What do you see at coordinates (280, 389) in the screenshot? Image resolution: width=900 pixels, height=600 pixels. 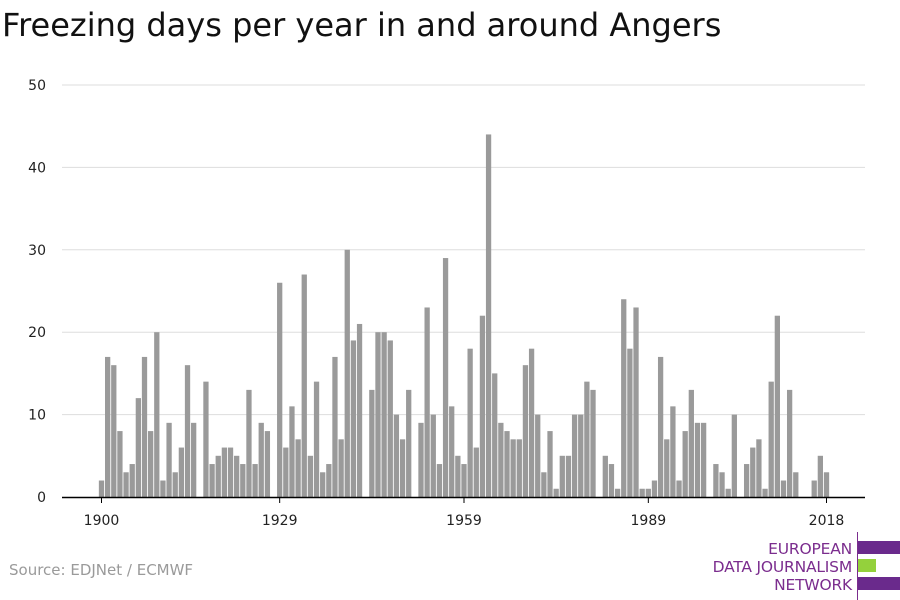 I see `bar-1929` at bounding box center [280, 389].